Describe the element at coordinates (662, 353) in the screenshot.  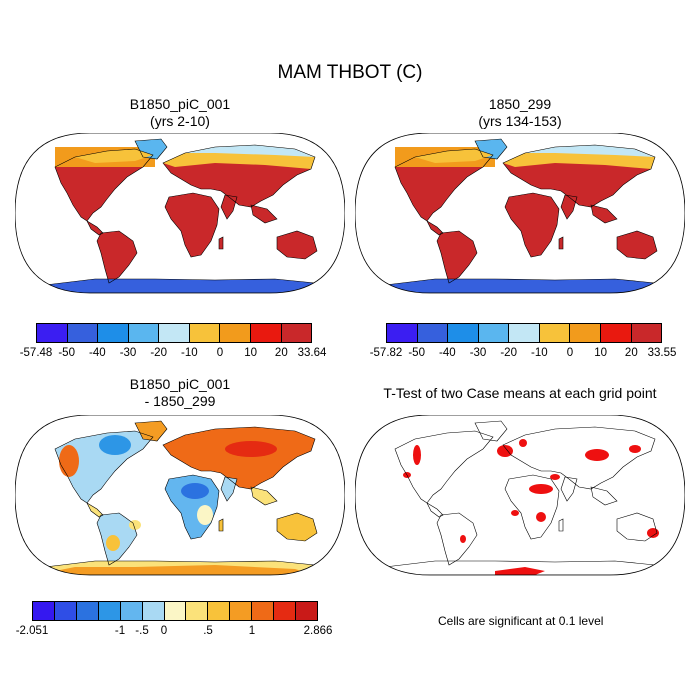
I see `colorbar-tick-label: 33.55` at that location.